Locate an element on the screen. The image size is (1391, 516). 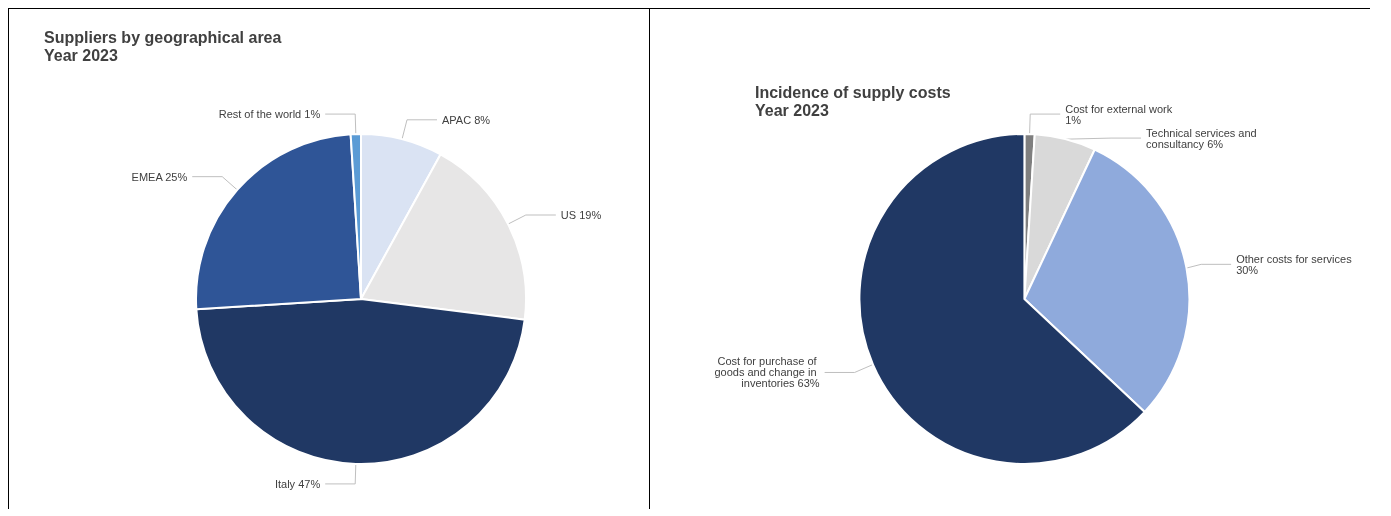
slice-label: APAC 8% is located at coordinates (466, 119).